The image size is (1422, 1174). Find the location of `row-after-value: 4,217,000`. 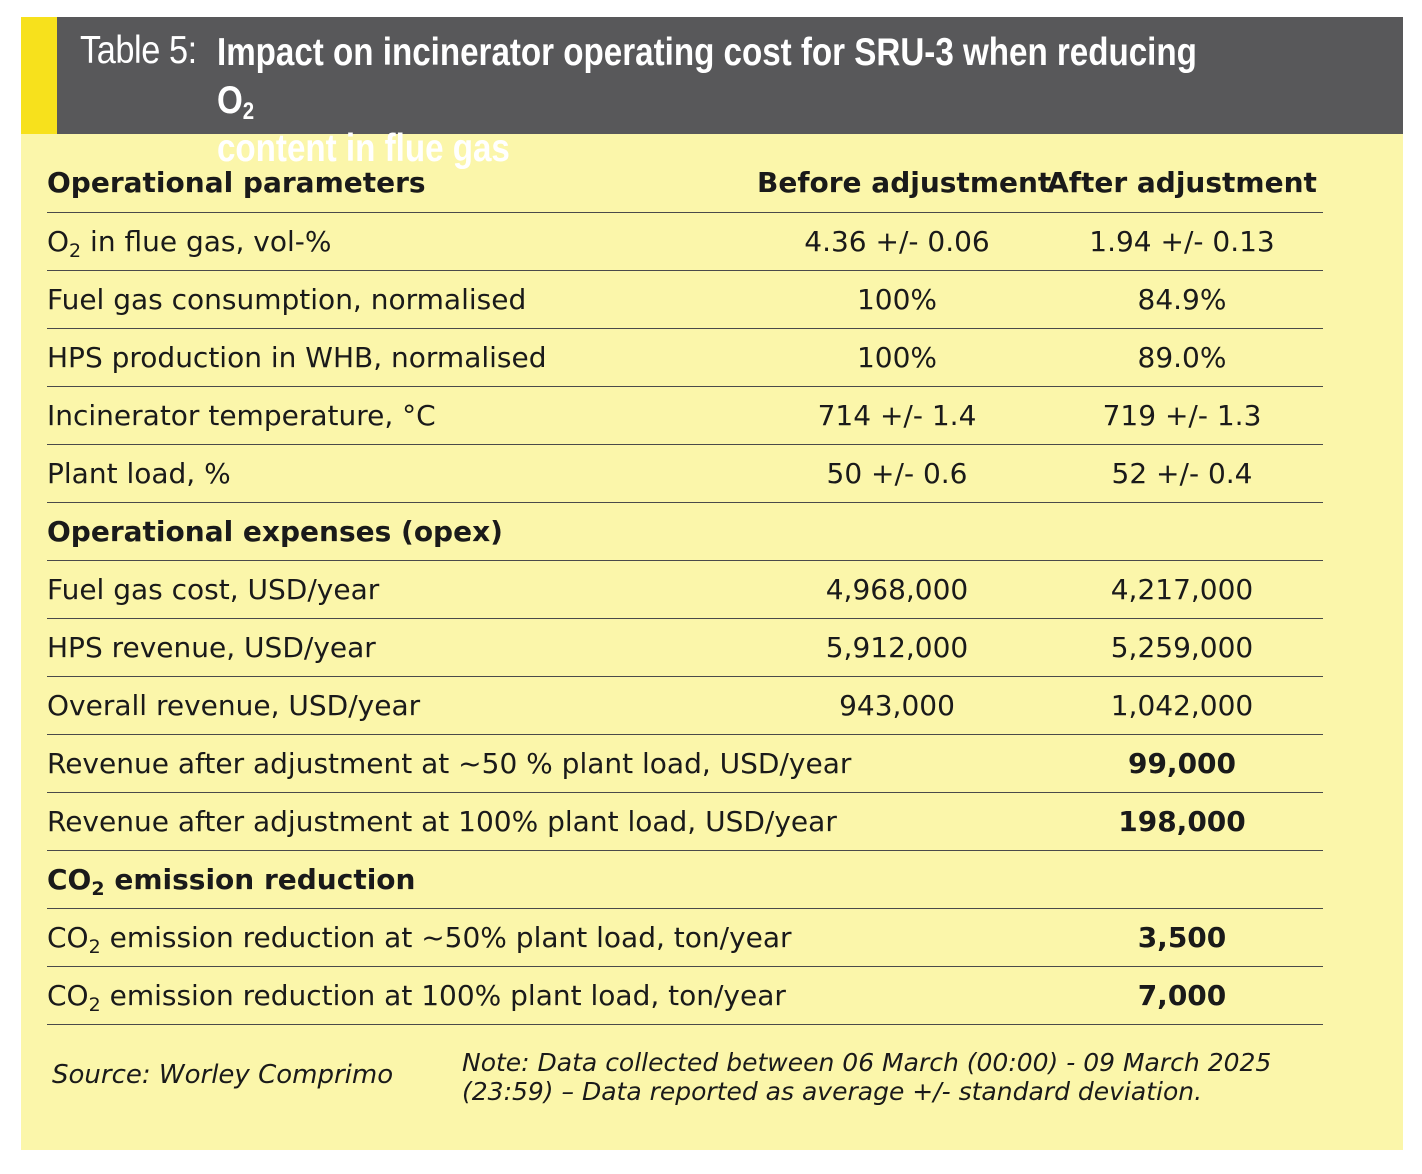

row-after-value: 4,217,000 is located at coordinates (1182, 589).